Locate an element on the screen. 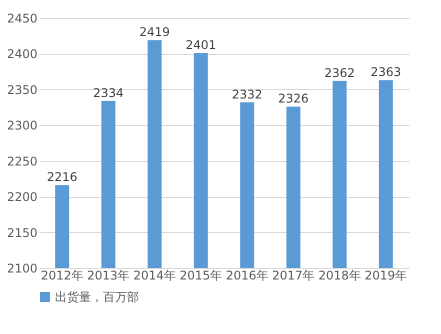  y-tick-label: 2350 is located at coordinates (22, 89).